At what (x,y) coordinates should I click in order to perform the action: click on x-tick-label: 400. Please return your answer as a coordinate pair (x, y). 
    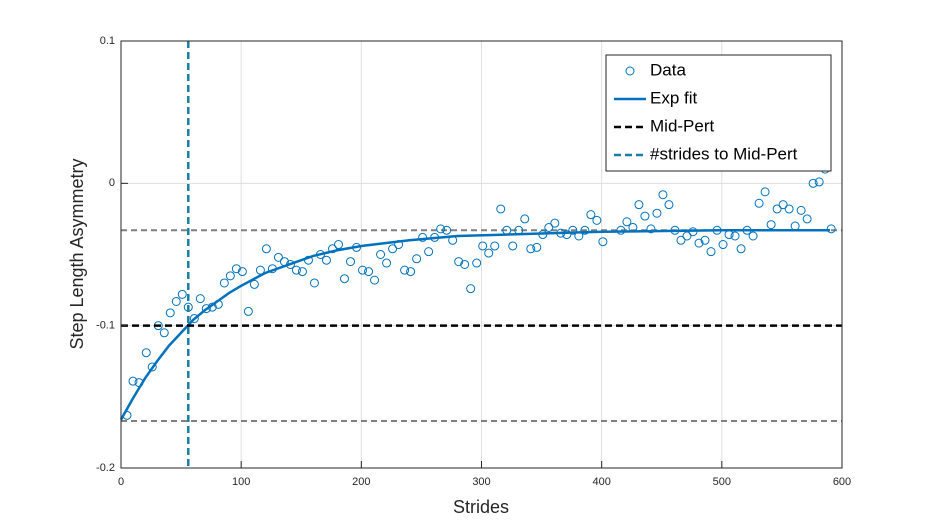
    Looking at the image, I should click on (601, 482).